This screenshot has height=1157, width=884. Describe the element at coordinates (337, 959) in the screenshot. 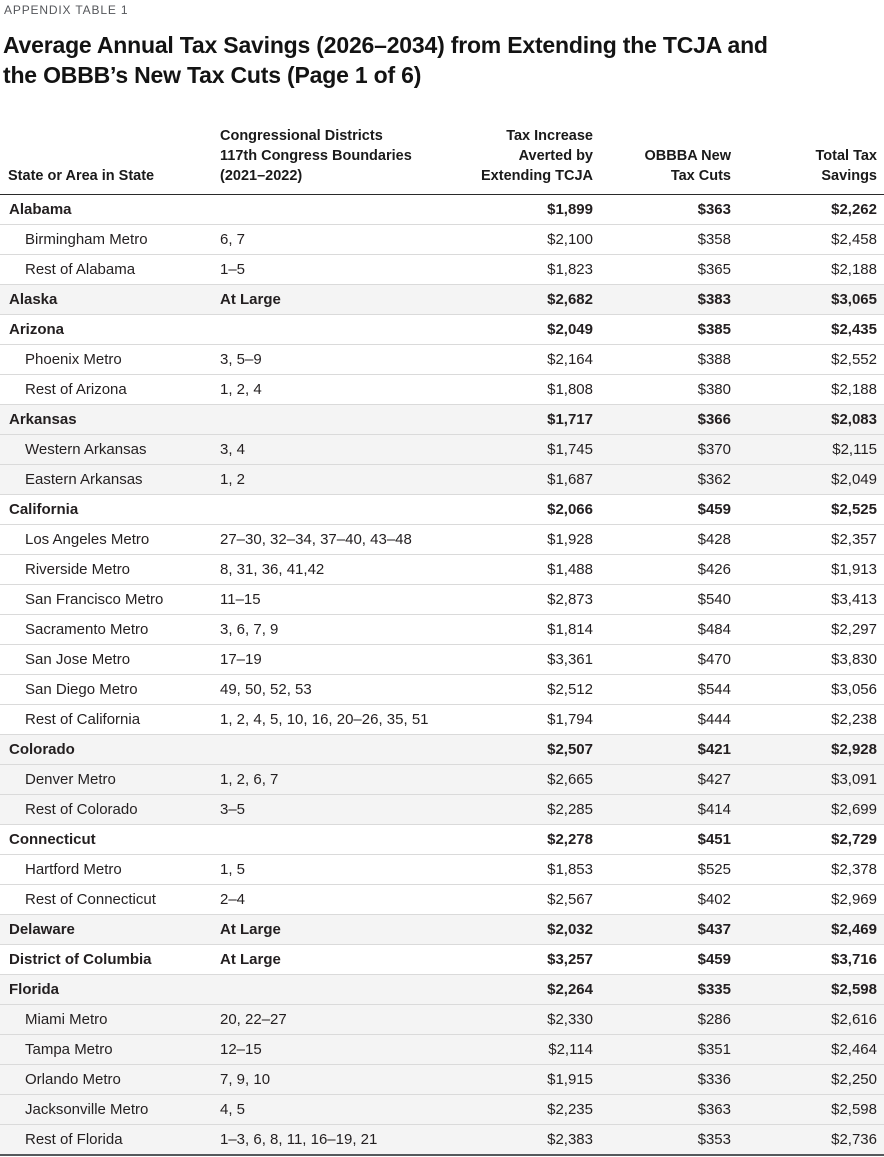

I see `districts-cell: At Large` at that location.